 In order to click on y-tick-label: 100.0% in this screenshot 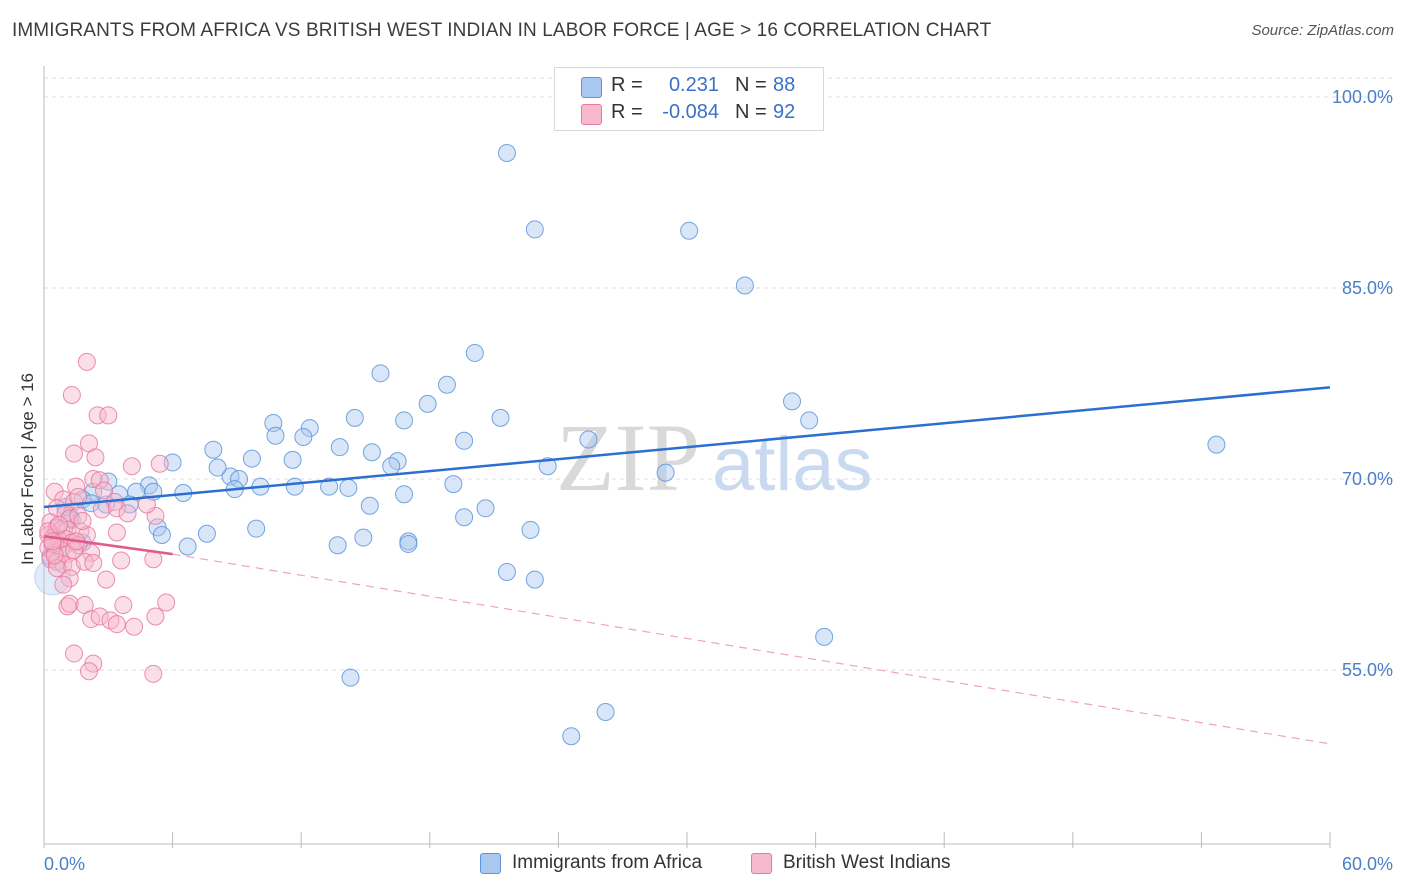, I will do `click(1362, 97)`.